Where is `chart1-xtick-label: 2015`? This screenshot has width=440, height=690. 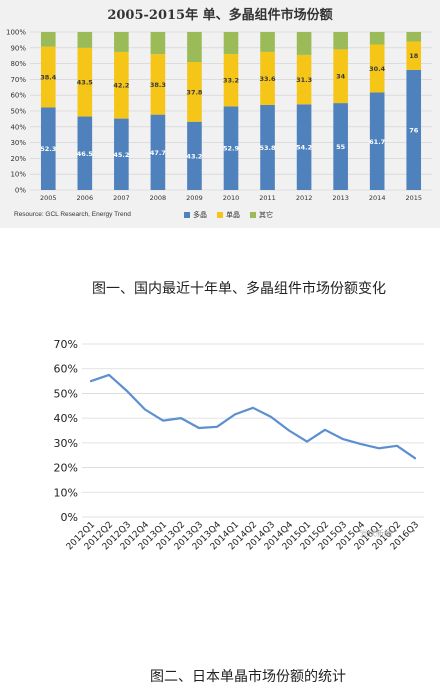 chart1-xtick-label: 2015 is located at coordinates (413, 198).